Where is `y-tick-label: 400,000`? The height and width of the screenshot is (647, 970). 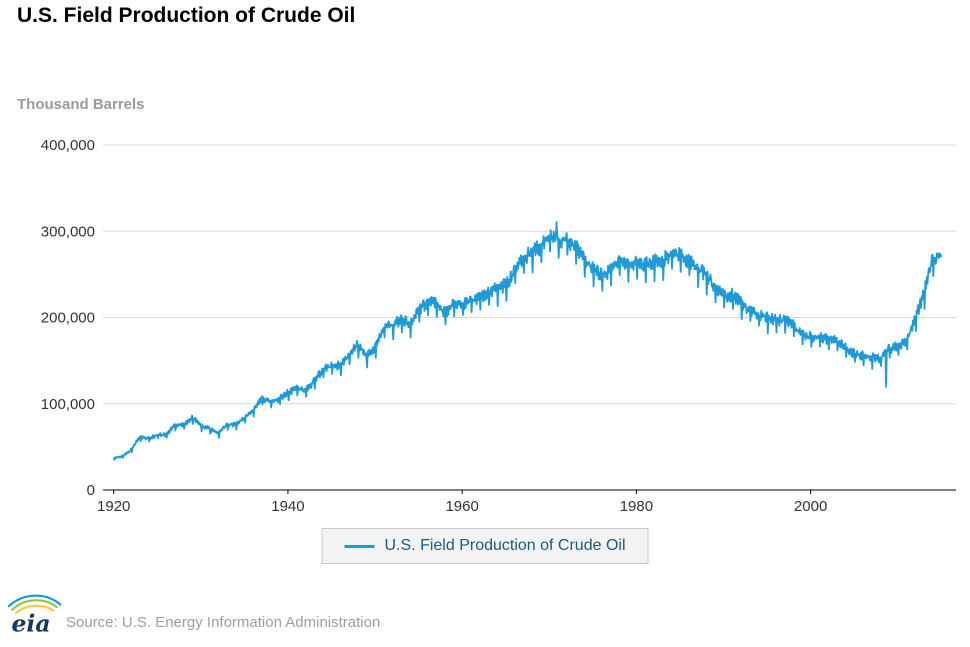
y-tick-label: 400,000 is located at coordinates (68, 145).